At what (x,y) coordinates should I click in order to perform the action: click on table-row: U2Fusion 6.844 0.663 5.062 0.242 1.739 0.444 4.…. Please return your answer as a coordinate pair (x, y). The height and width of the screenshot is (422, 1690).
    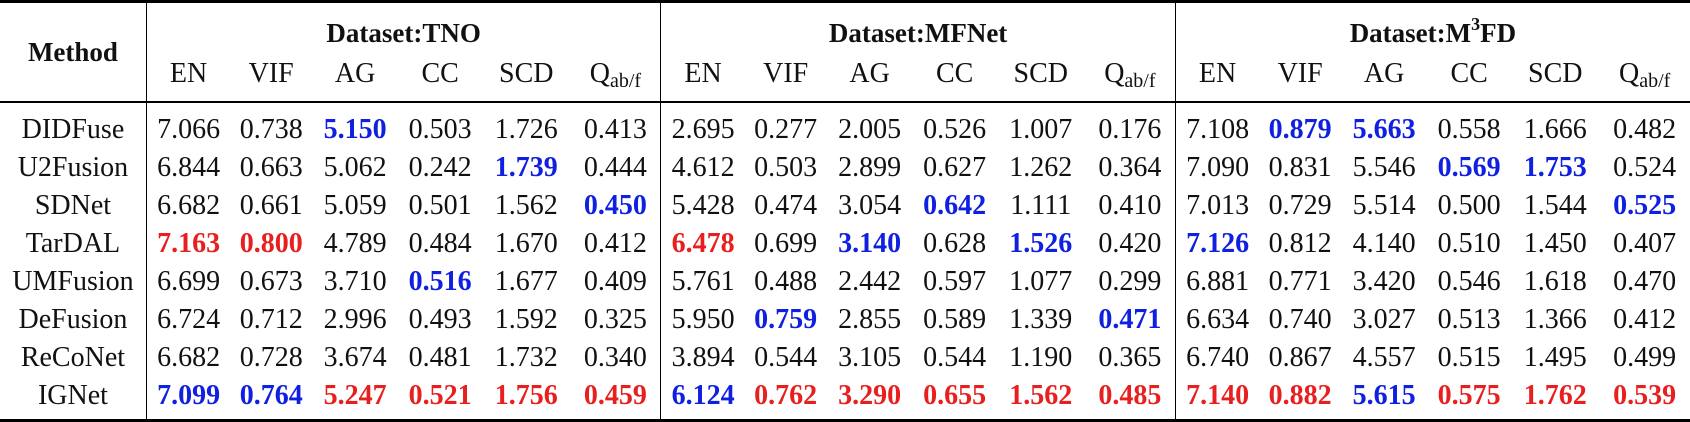
    Looking at the image, I should click on (845, 168).